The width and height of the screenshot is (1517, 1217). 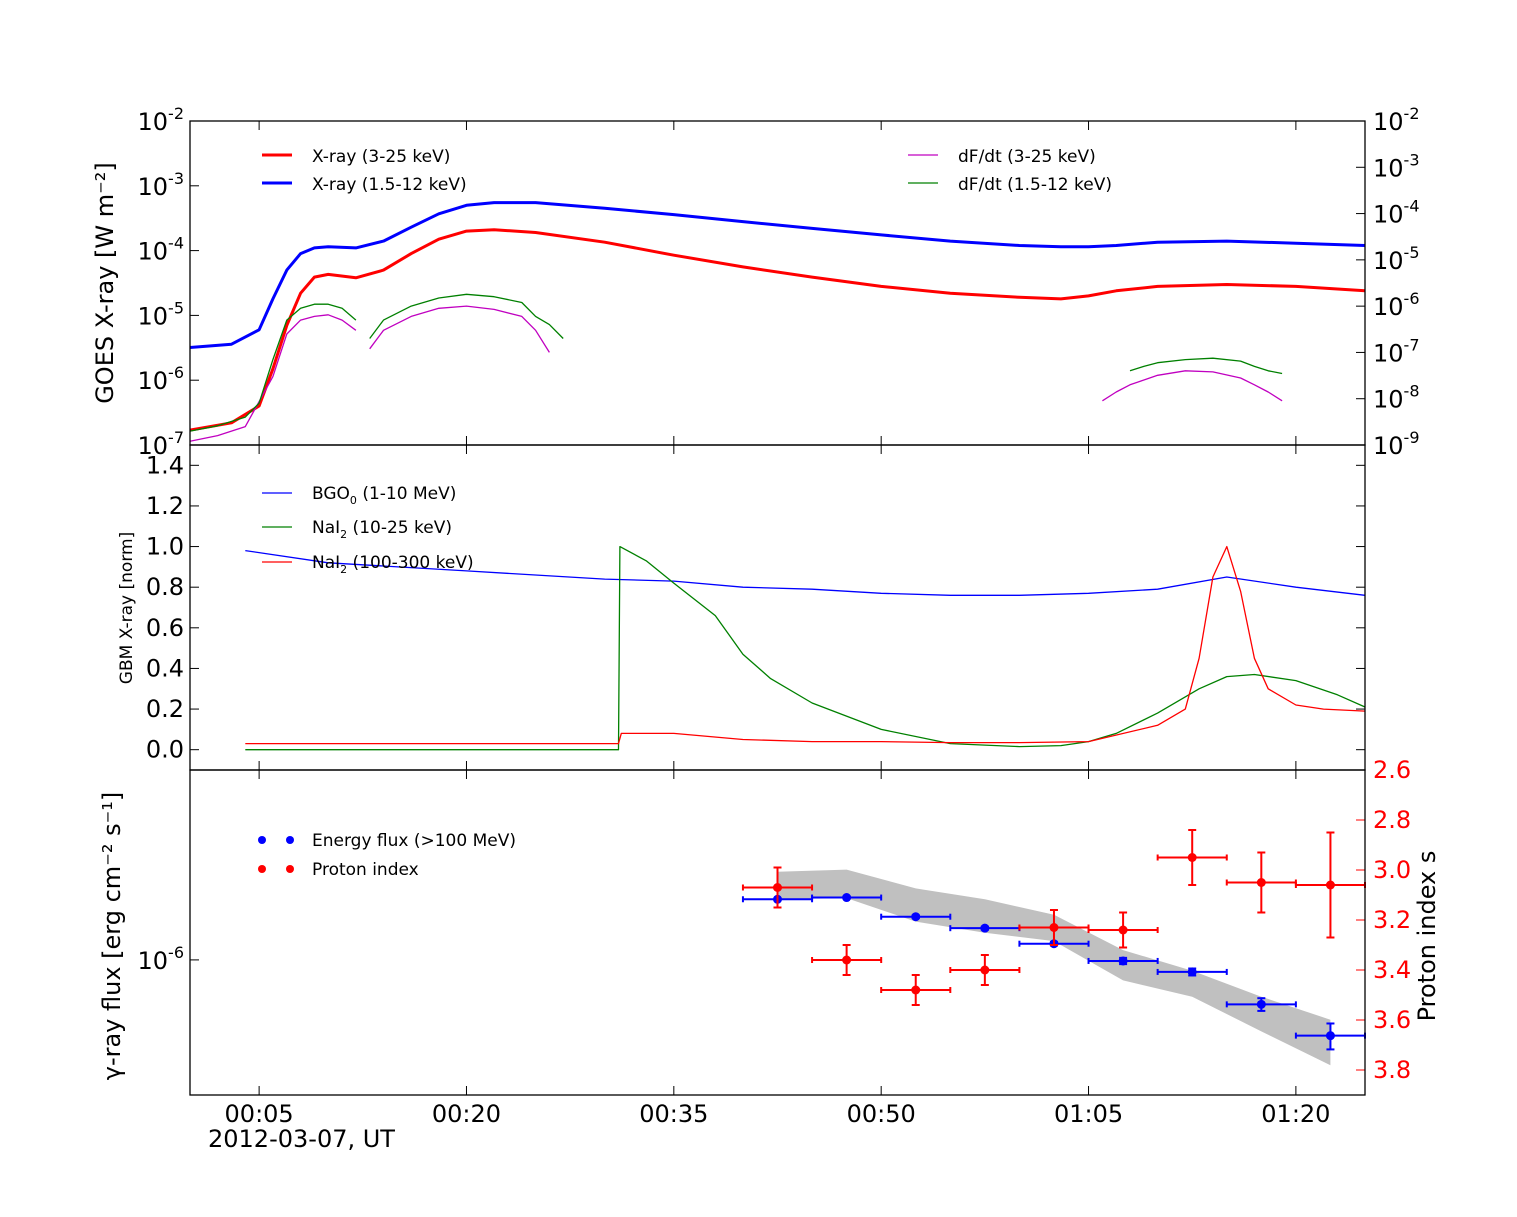 What do you see at coordinates (1412, 113) in the screenshot?
I see `goes-right-tick-label-exp: -2` at bounding box center [1412, 113].